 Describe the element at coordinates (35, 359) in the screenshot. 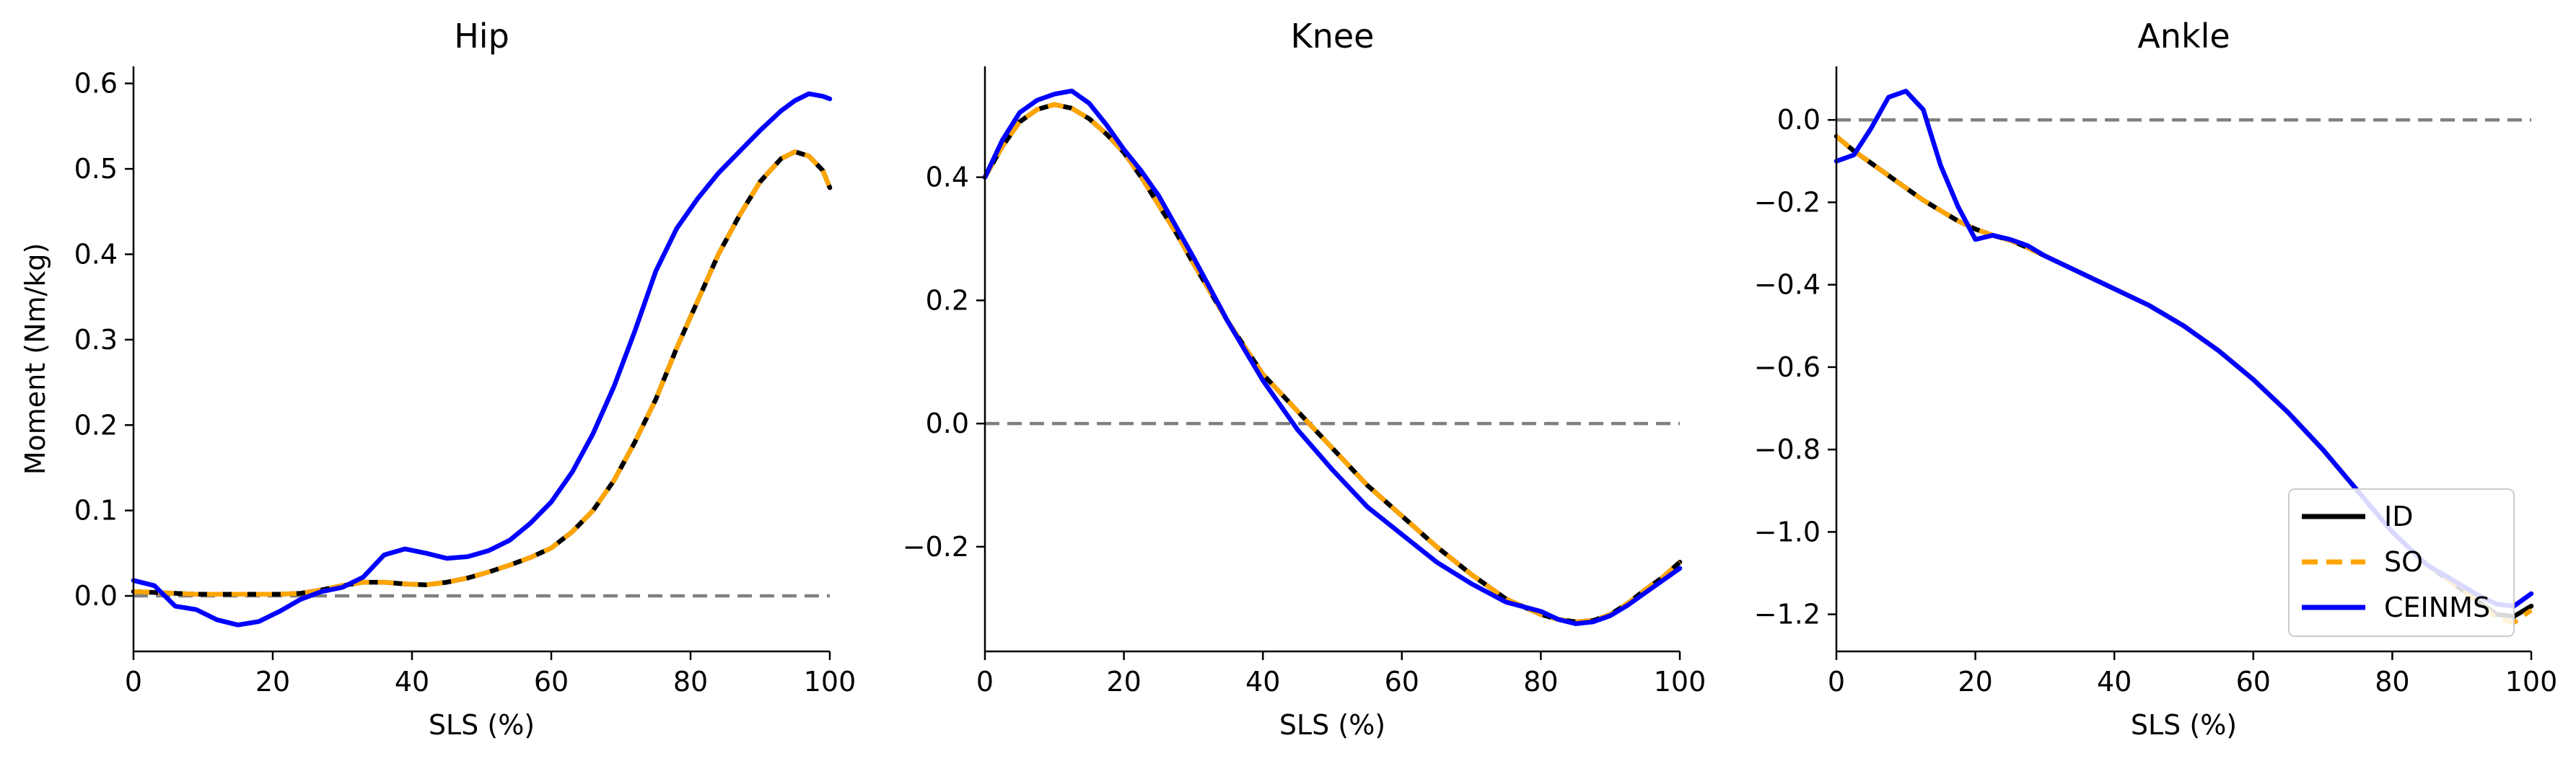

I see `y-axis-label: Moment (Nm/kg)` at that location.